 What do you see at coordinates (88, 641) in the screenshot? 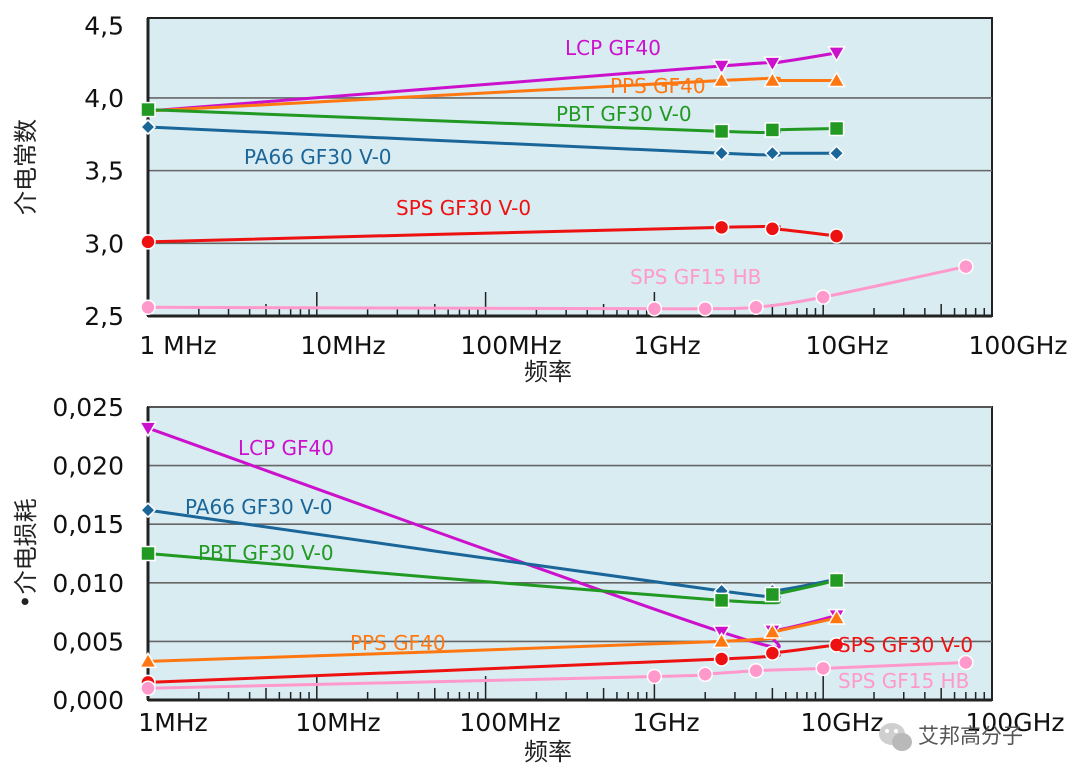
I see `y-tick-label: 0,005` at bounding box center [88, 641].